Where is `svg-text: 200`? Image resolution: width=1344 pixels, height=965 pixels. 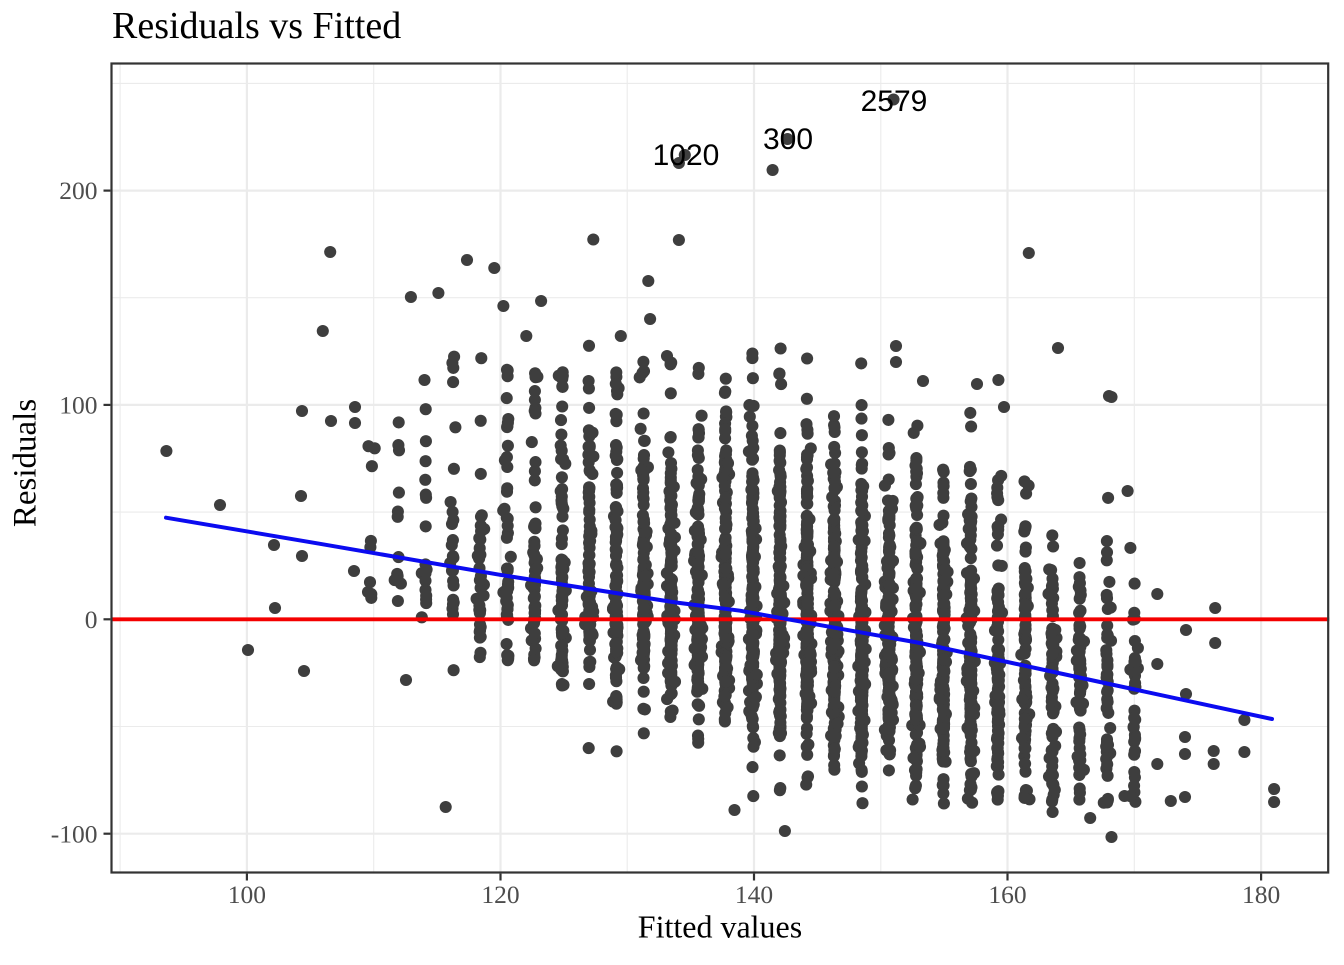
svg-text: 200 is located at coordinates (78, 190).